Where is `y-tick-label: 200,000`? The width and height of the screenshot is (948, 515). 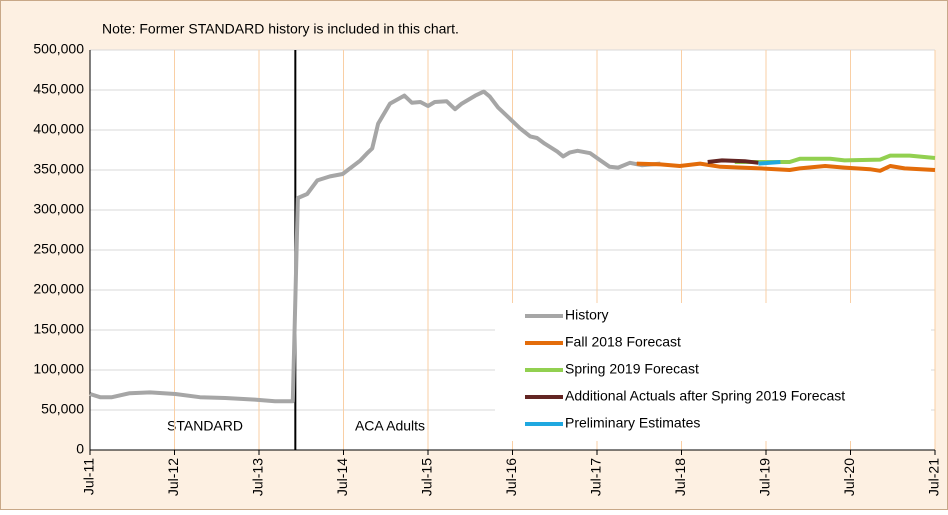 y-tick-label: 200,000 is located at coordinates (58, 289).